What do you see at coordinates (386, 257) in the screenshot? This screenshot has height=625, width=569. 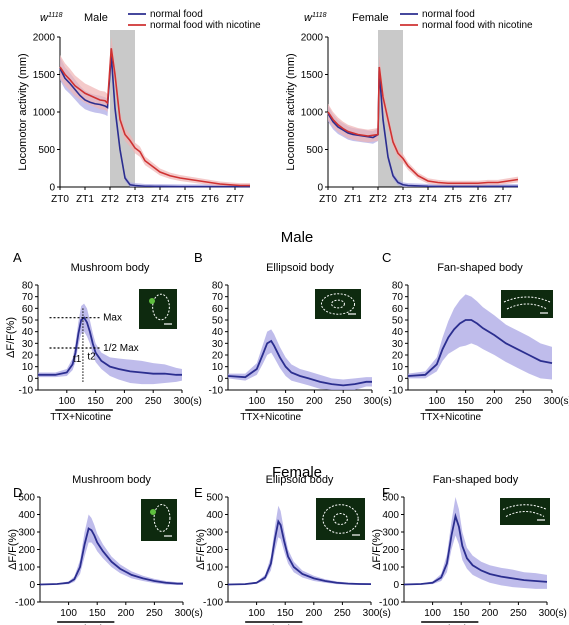 I see `panel-letter: C` at bounding box center [386, 257].